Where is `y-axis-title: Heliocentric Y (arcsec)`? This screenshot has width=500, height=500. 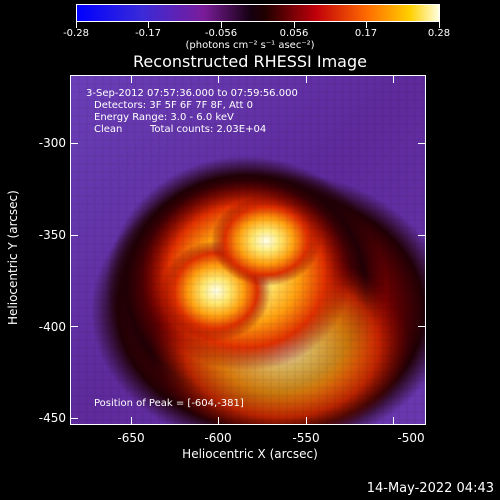 y-axis-title: Heliocentric Y (arcsec) is located at coordinates (13, 257).